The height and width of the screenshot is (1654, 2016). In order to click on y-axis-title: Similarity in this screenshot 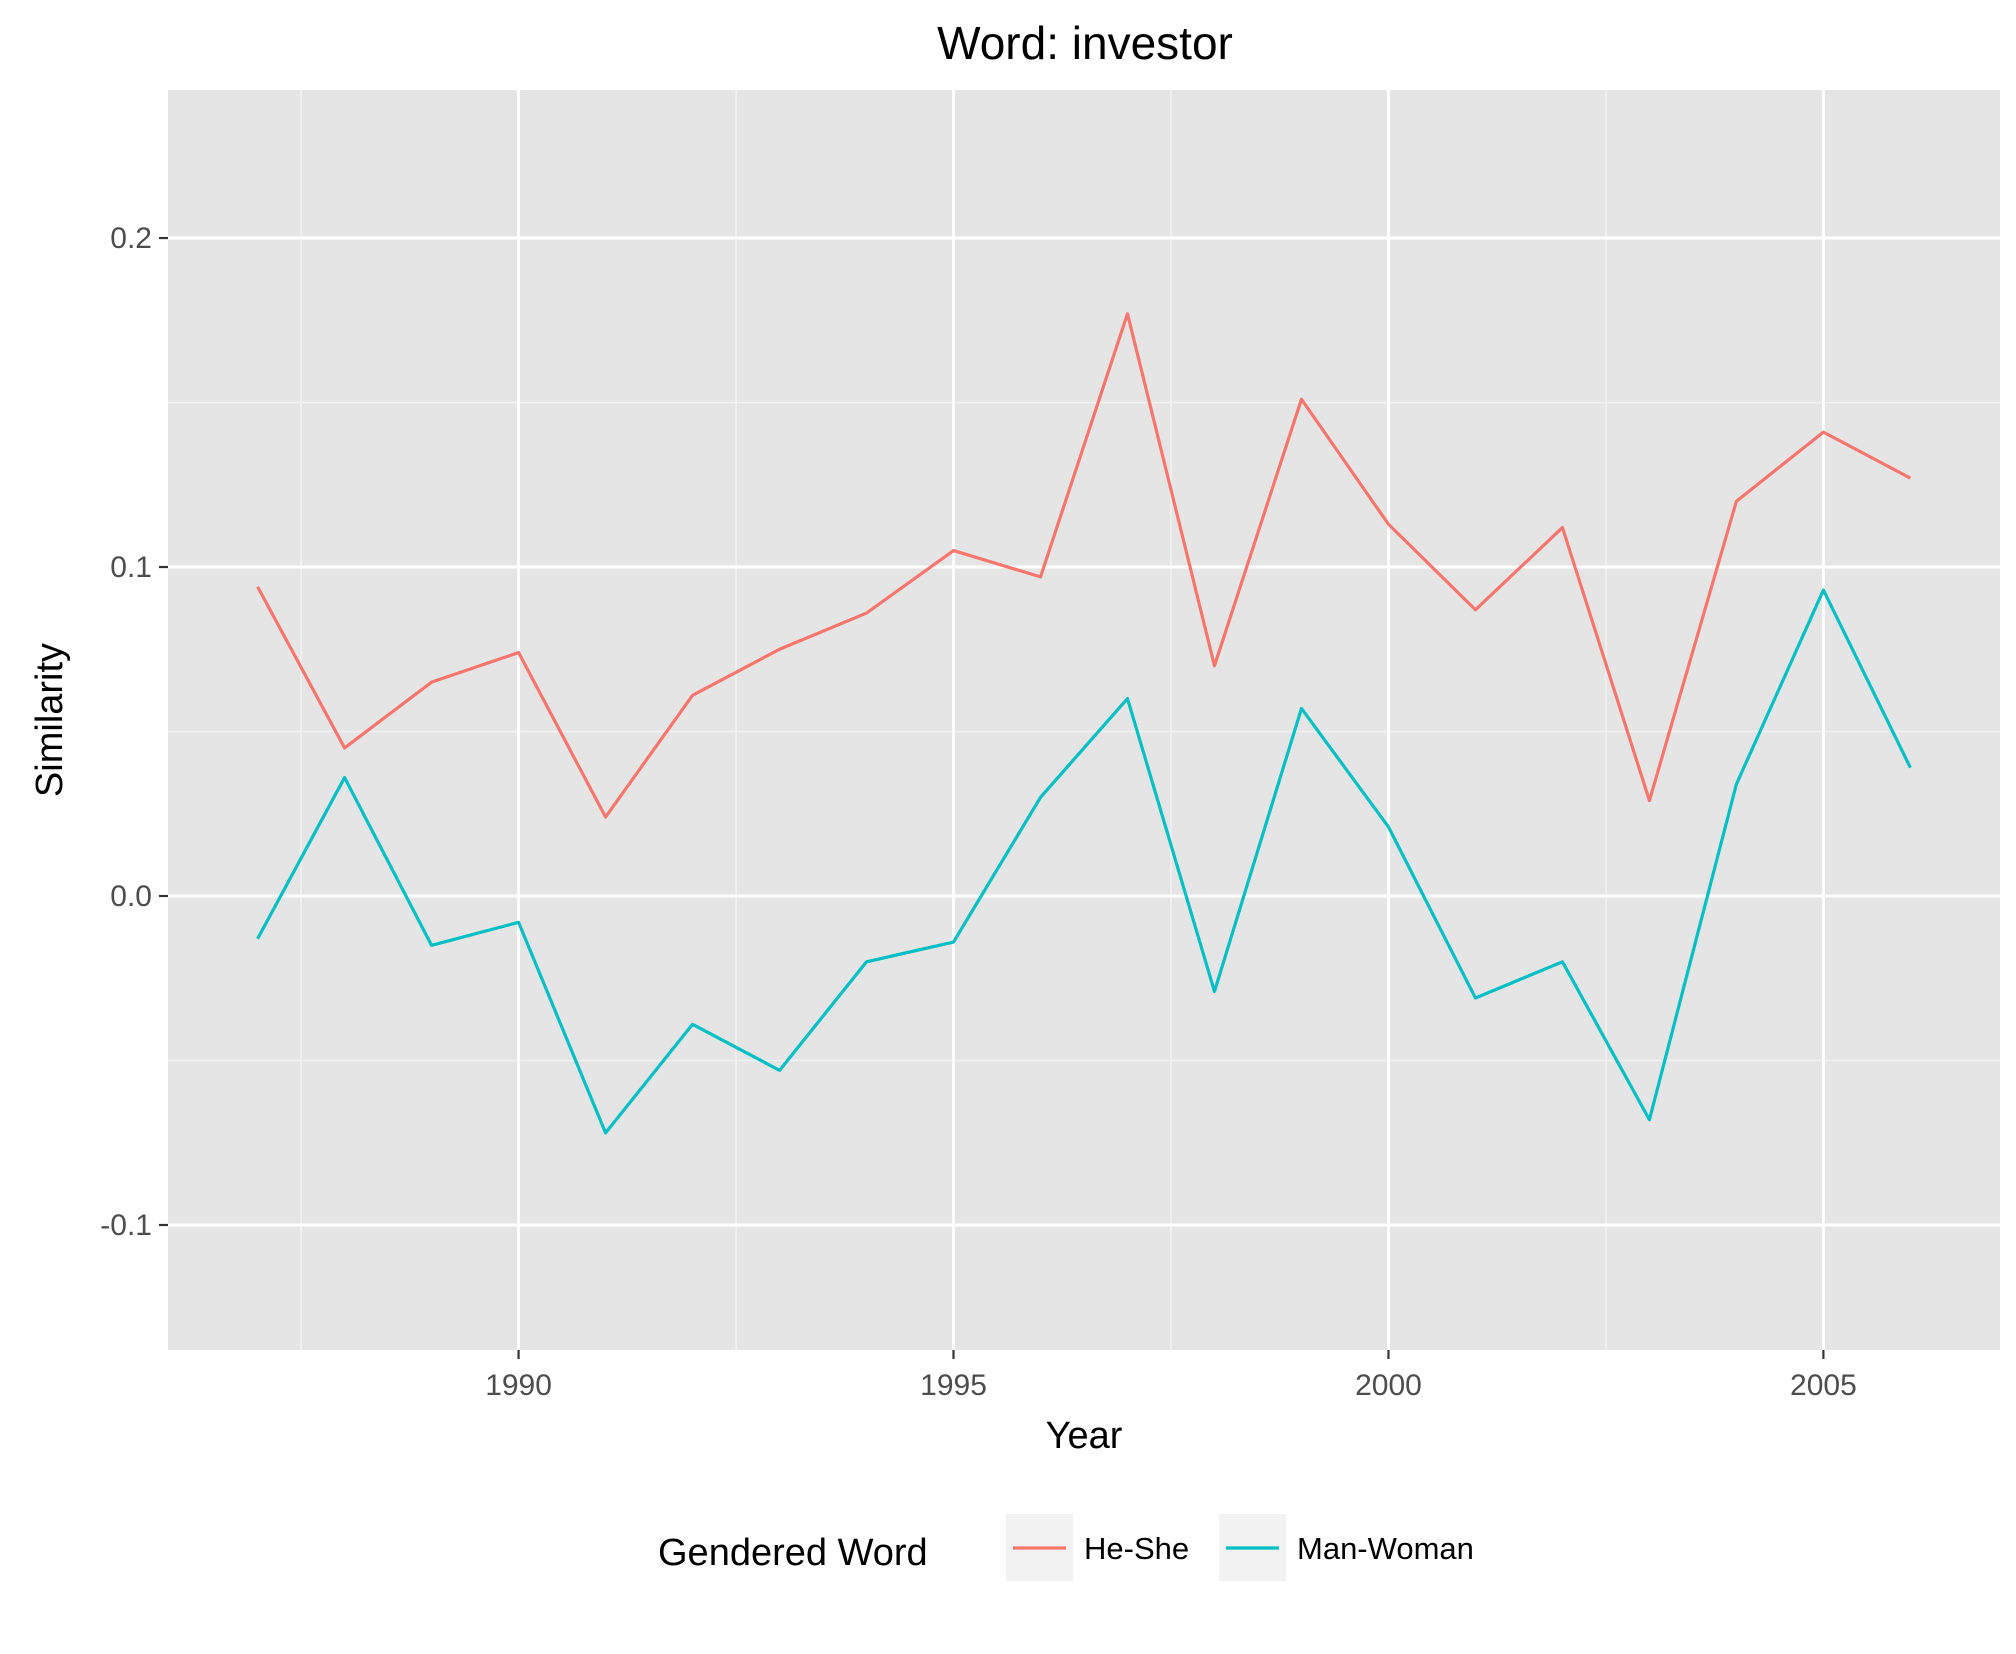, I will do `click(50, 720)`.